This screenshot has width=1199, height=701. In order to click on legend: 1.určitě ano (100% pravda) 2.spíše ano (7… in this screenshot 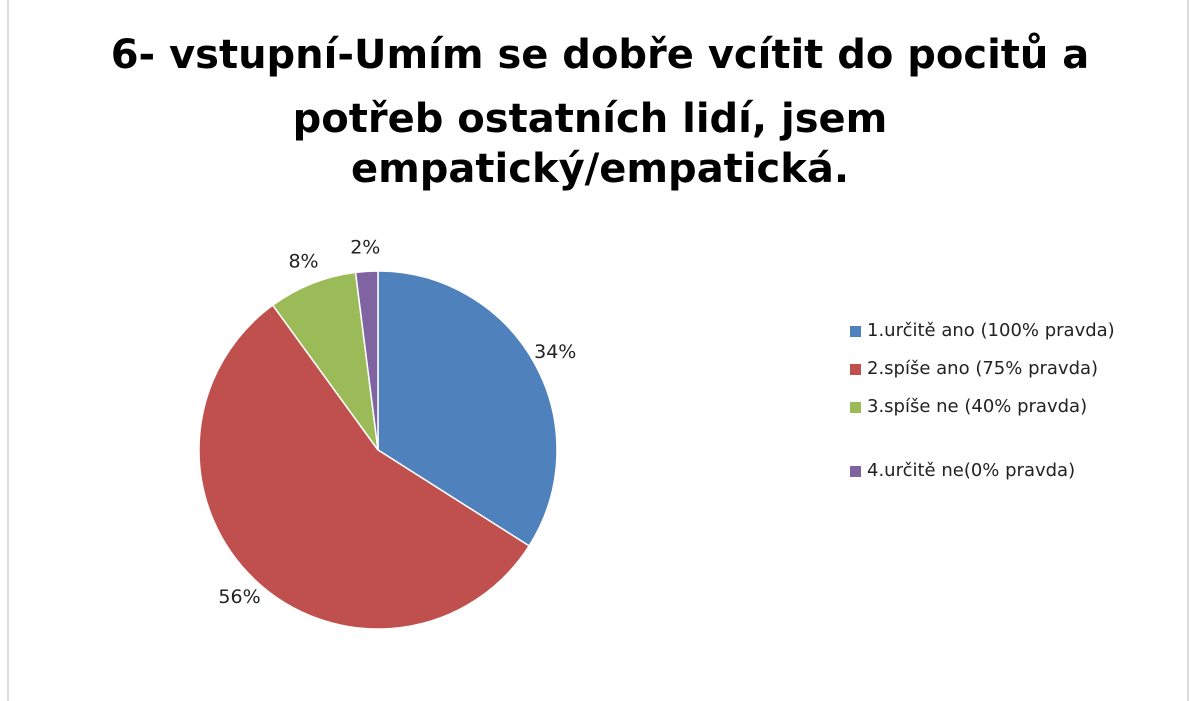, I will do `click(995, 407)`.